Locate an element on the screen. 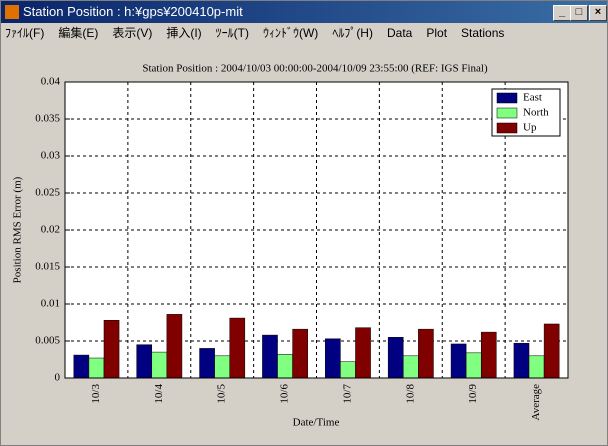  y-tick-label: 0.025 is located at coordinates (47, 193).